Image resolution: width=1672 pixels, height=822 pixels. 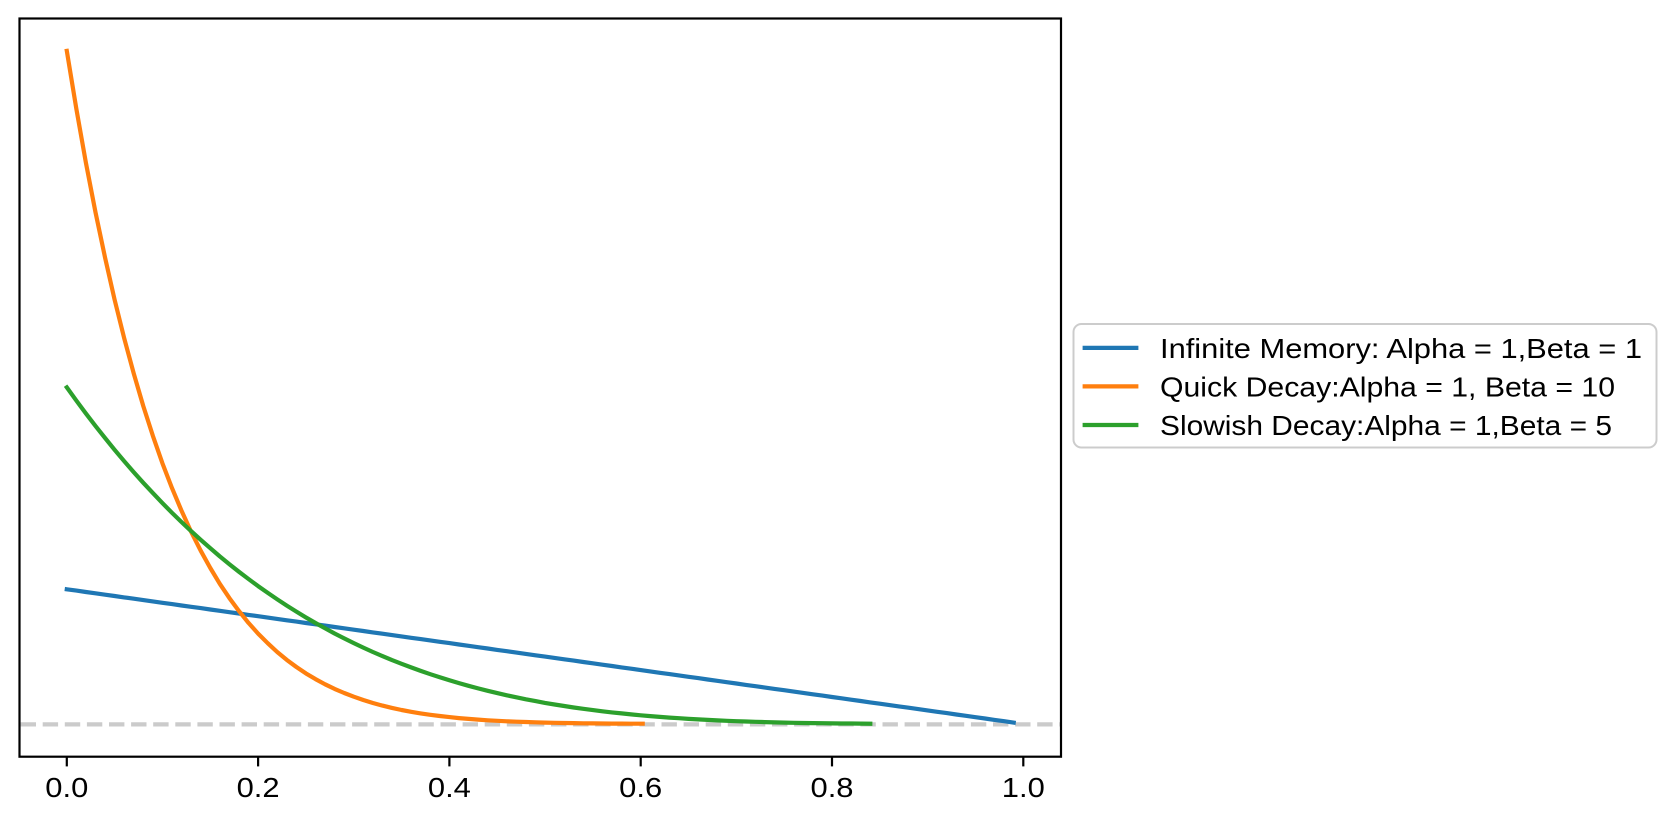 I want to click on svg-text: 0.4, so click(x=449, y=787).